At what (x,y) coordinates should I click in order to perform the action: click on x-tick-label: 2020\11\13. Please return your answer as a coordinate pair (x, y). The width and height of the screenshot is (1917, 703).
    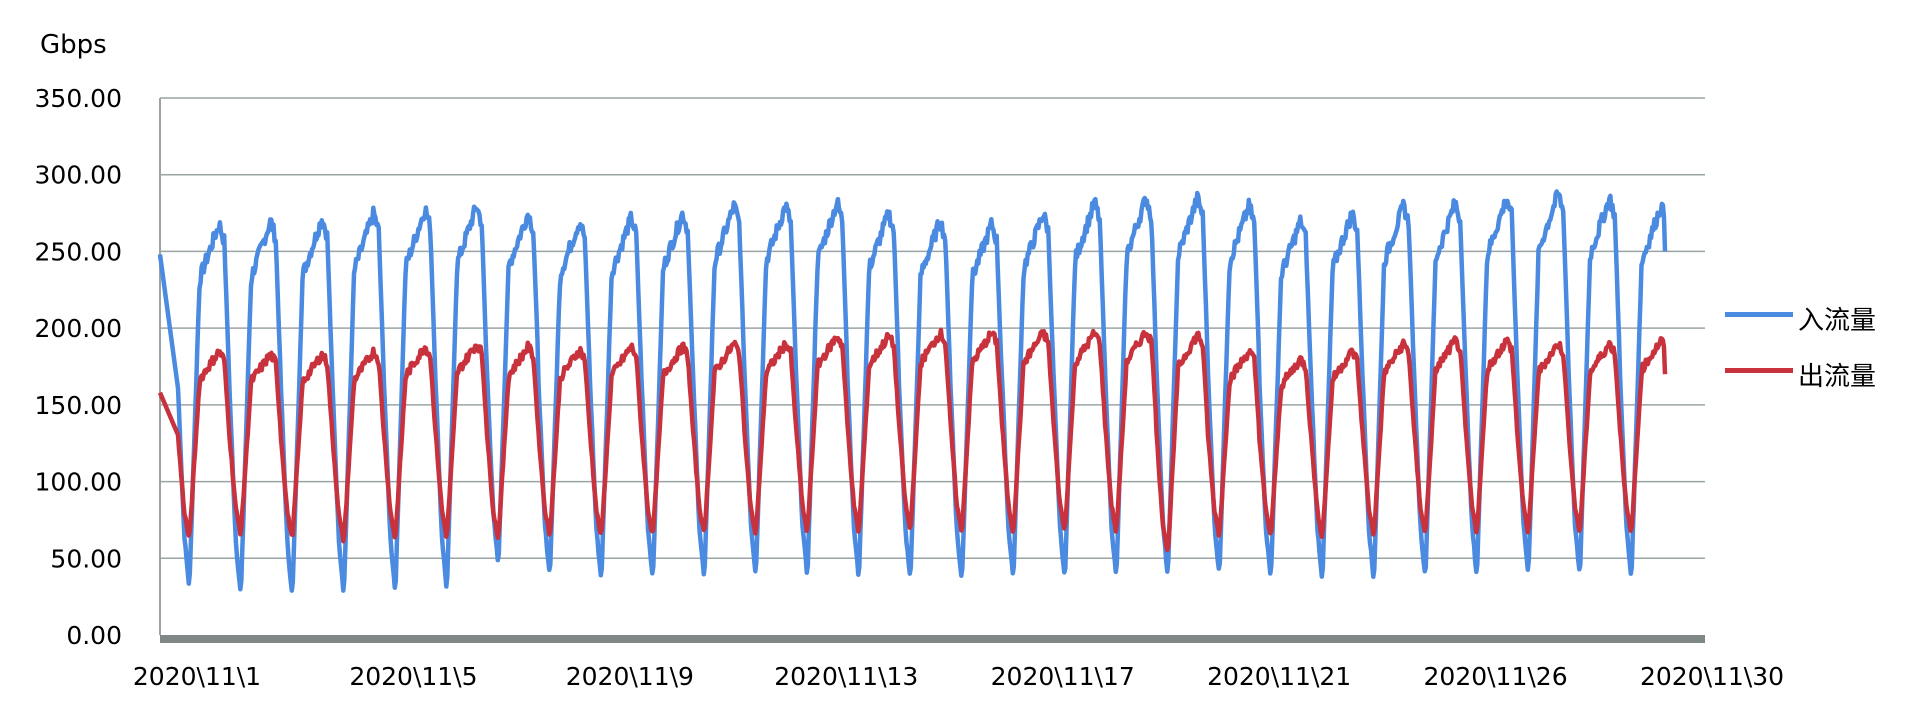
    Looking at the image, I should click on (846, 676).